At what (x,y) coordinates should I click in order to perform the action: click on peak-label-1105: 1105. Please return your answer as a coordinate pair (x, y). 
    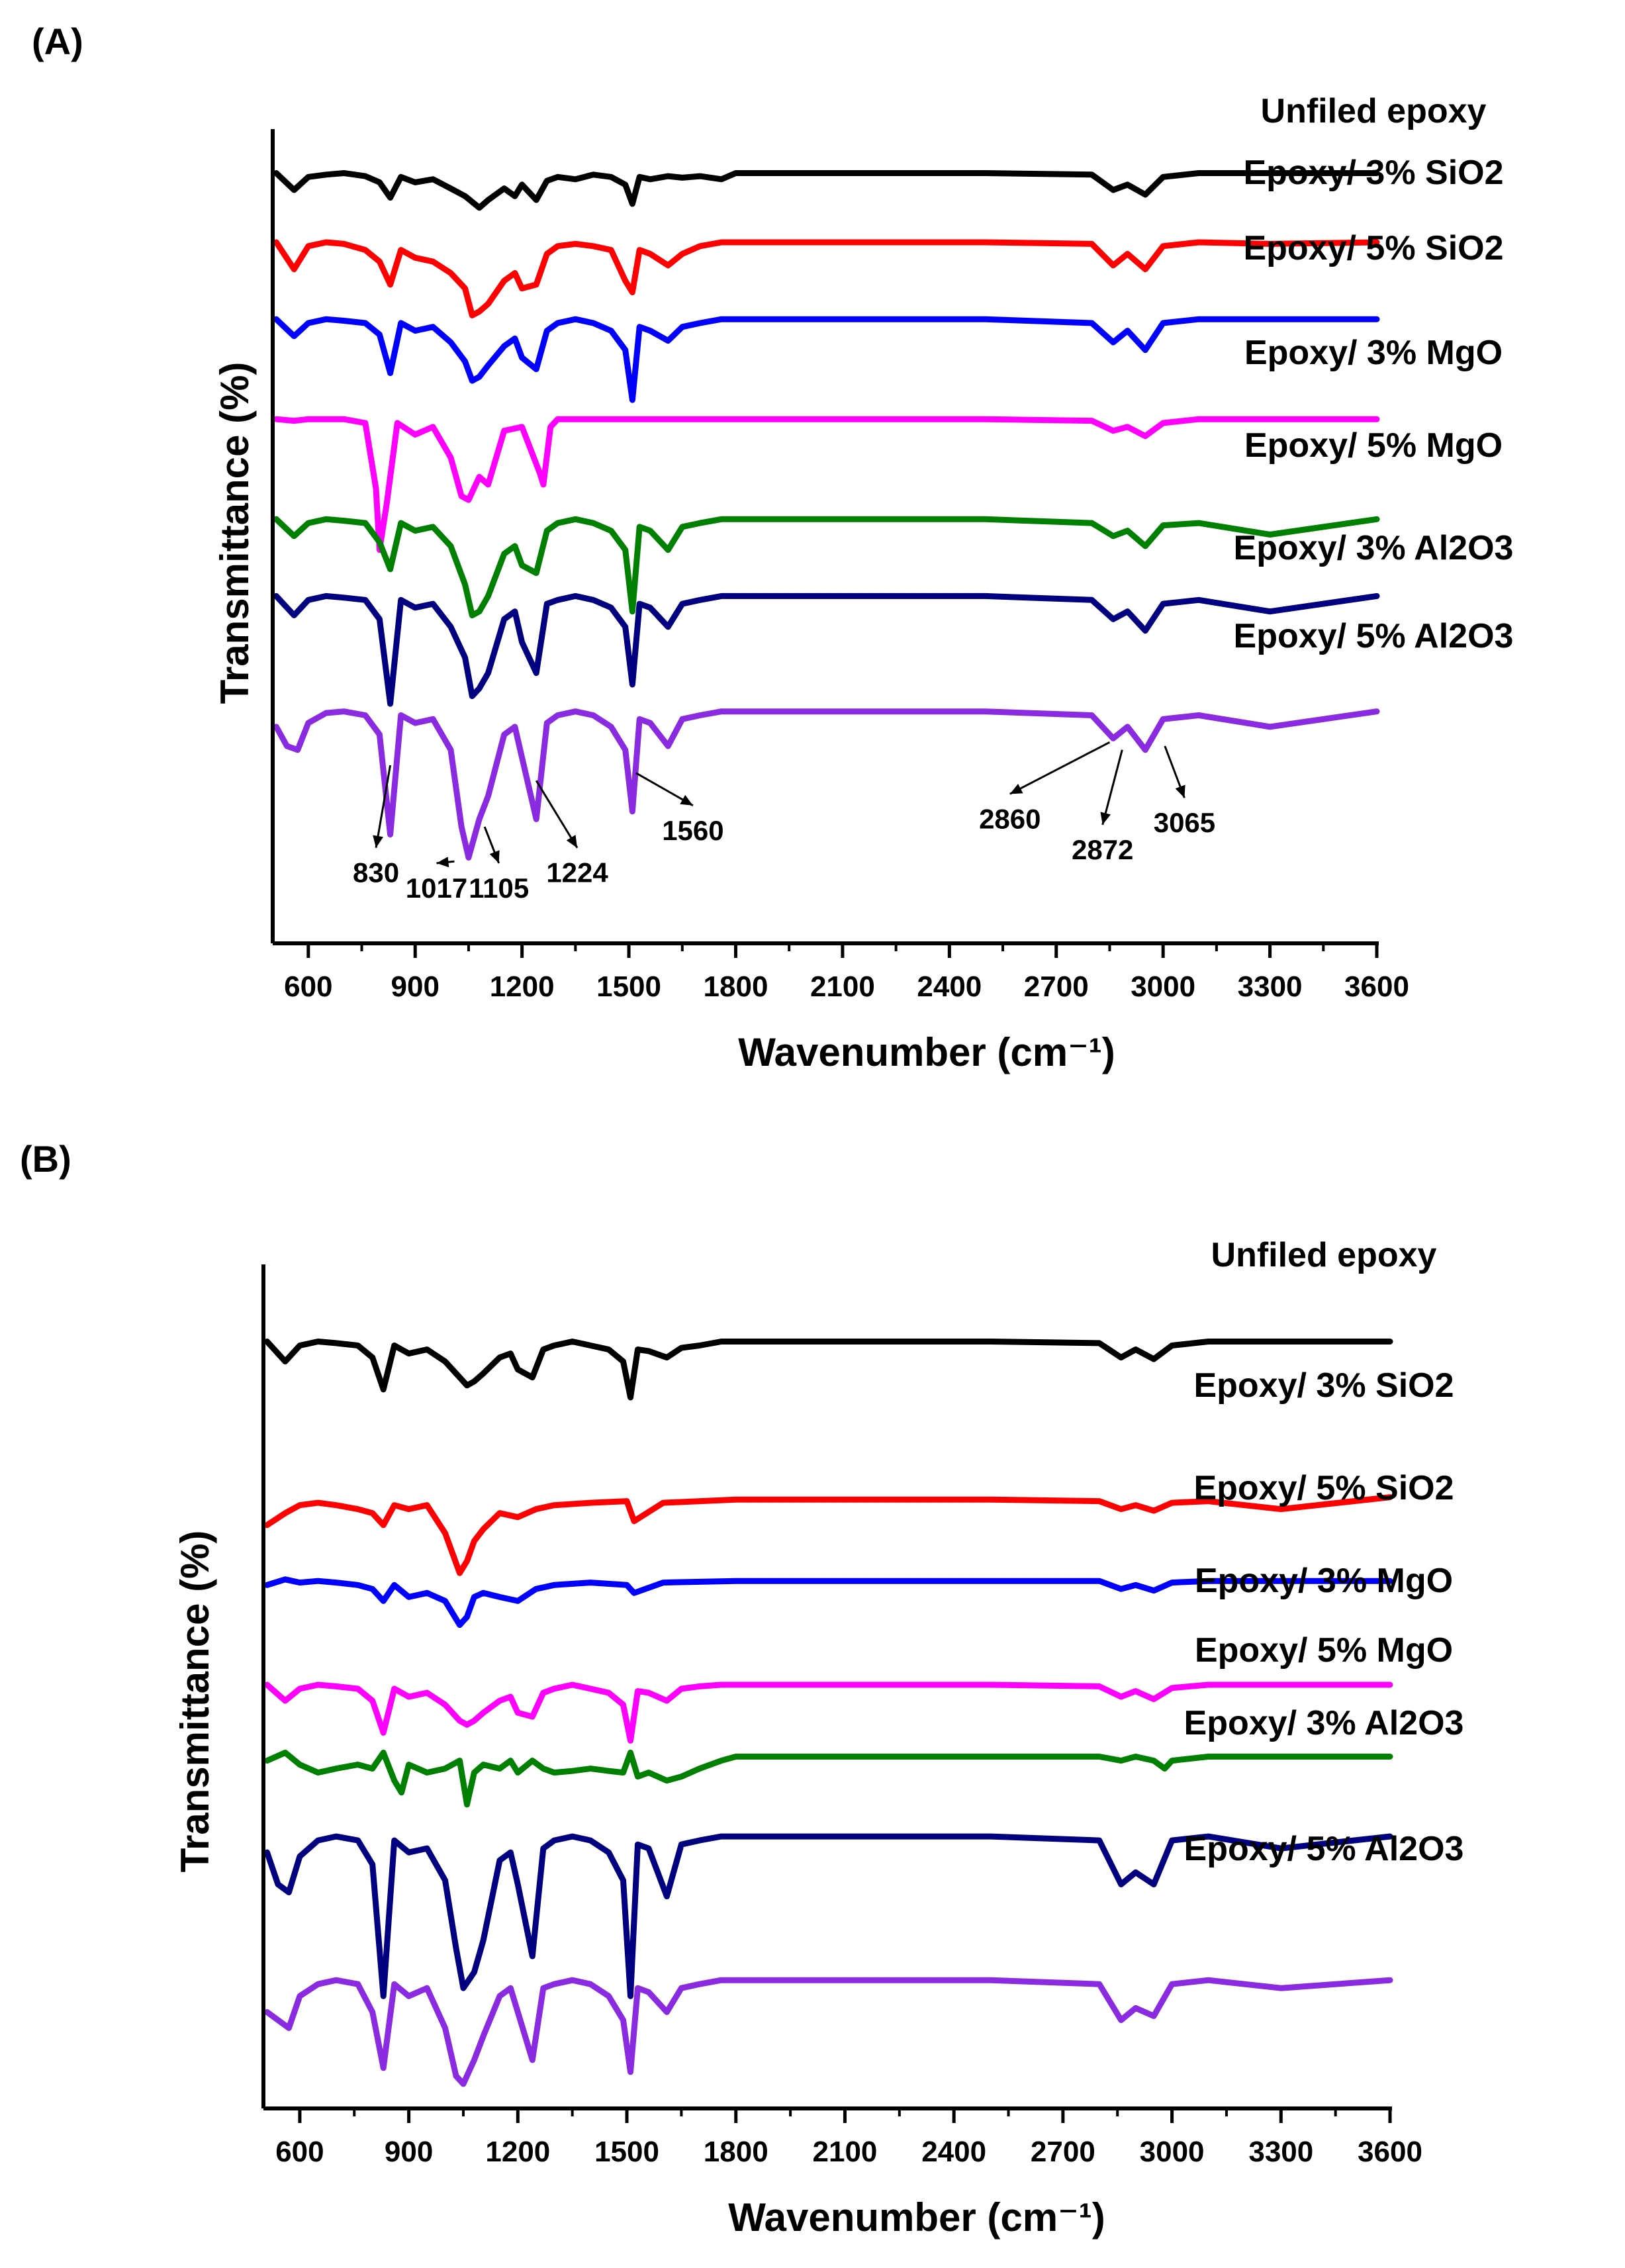
    Looking at the image, I should click on (499, 889).